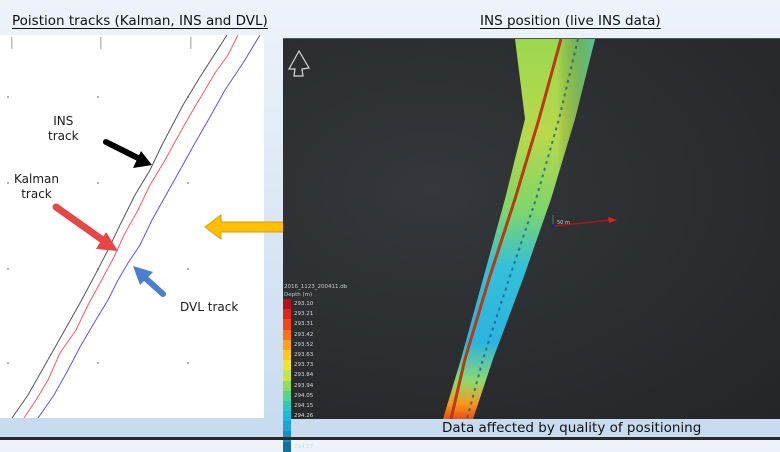 The image size is (780, 452). Describe the element at coordinates (304, 446) in the screenshot. I see `legend-value: 294.57` at that location.